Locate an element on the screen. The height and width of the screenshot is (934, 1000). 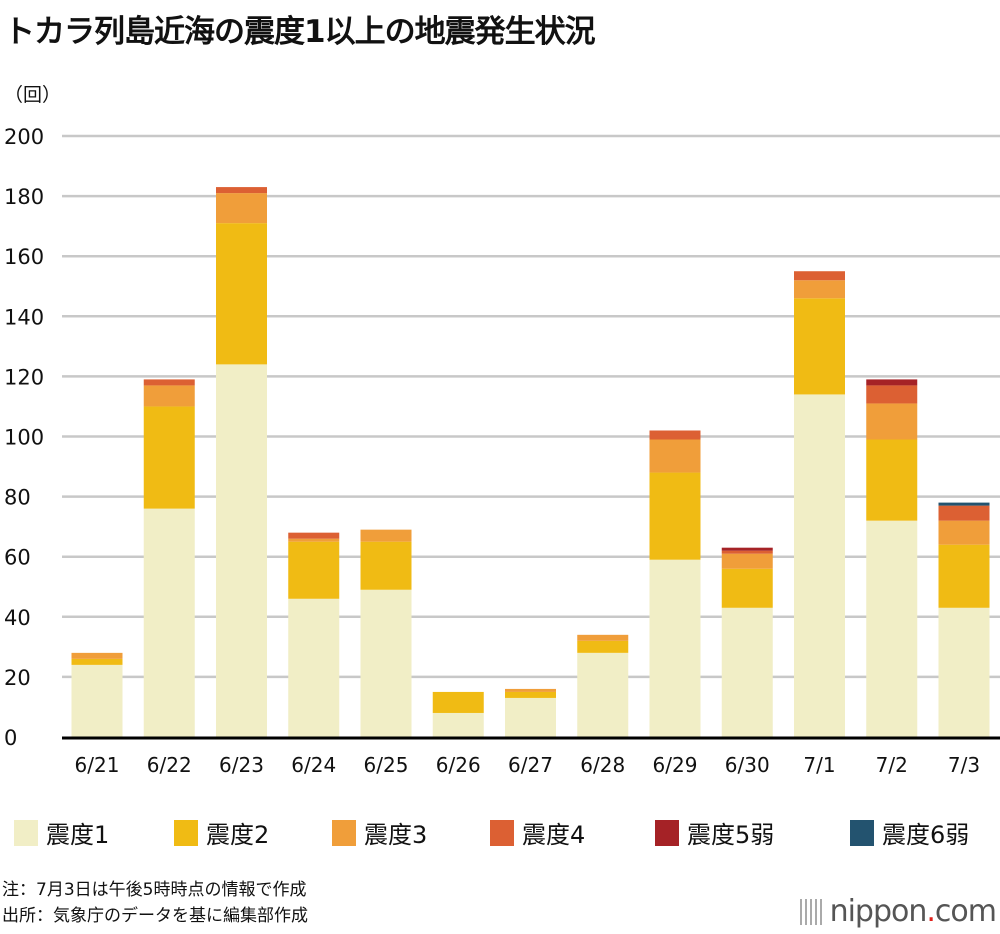
legend-item: 震度1 is located at coordinates (94, 832).